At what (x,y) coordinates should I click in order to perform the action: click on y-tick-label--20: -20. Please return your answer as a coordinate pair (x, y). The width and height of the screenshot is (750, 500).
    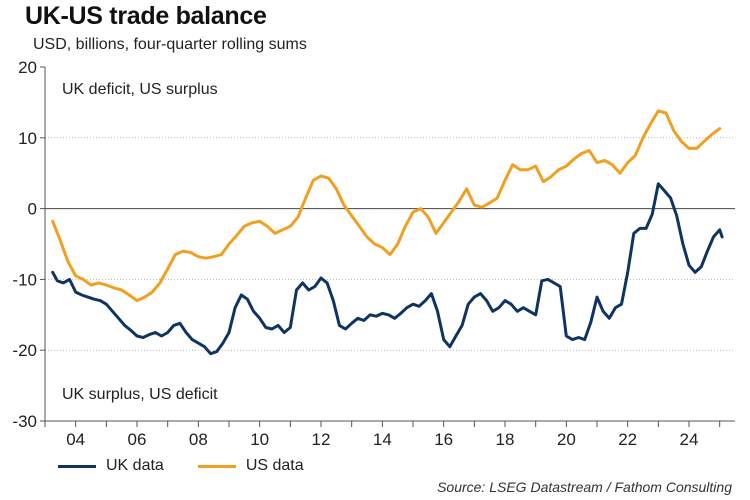
    Looking at the image, I should click on (24, 350).